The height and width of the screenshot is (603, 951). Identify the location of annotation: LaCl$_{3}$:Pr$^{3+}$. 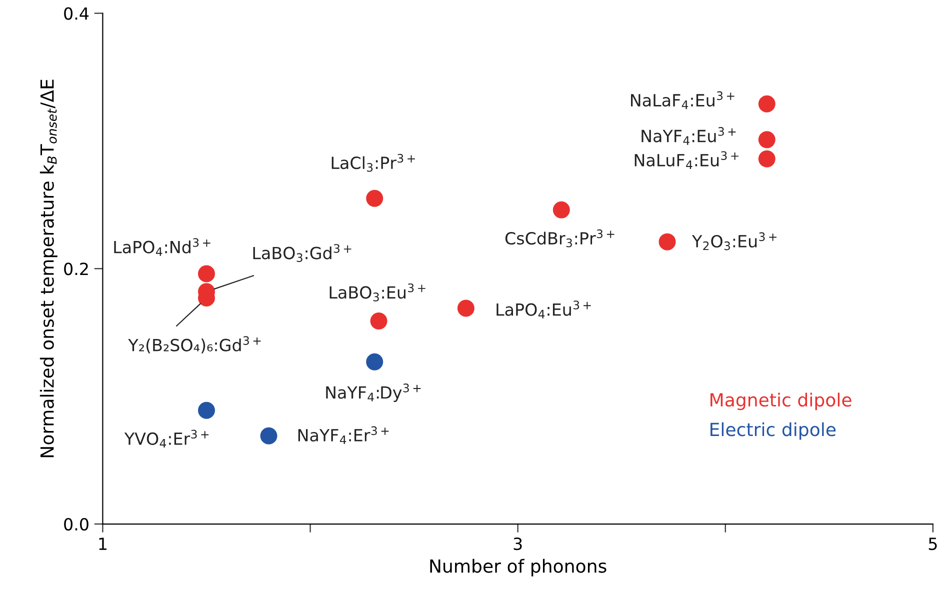
(373, 163).